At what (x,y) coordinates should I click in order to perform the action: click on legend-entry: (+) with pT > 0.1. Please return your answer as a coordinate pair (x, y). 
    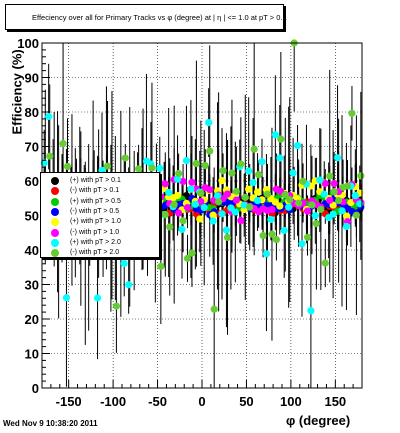
    Looking at the image, I should click on (100, 181).